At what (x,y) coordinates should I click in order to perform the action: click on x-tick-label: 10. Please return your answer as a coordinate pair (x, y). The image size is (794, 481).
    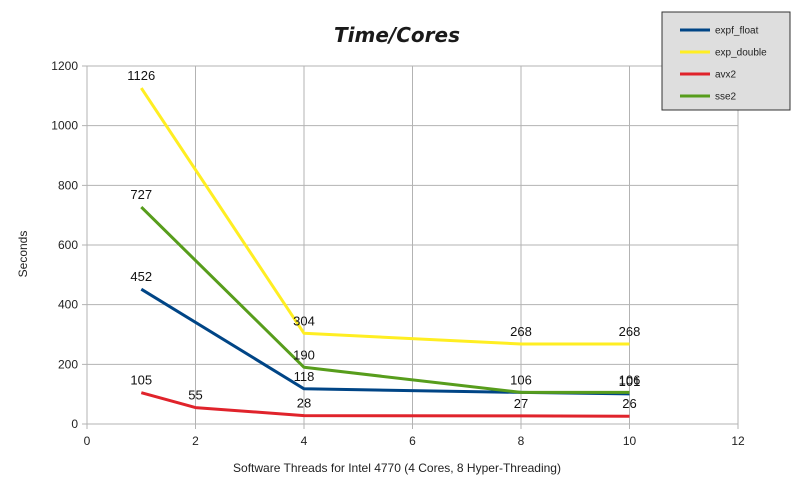
    Looking at the image, I should click on (630, 441).